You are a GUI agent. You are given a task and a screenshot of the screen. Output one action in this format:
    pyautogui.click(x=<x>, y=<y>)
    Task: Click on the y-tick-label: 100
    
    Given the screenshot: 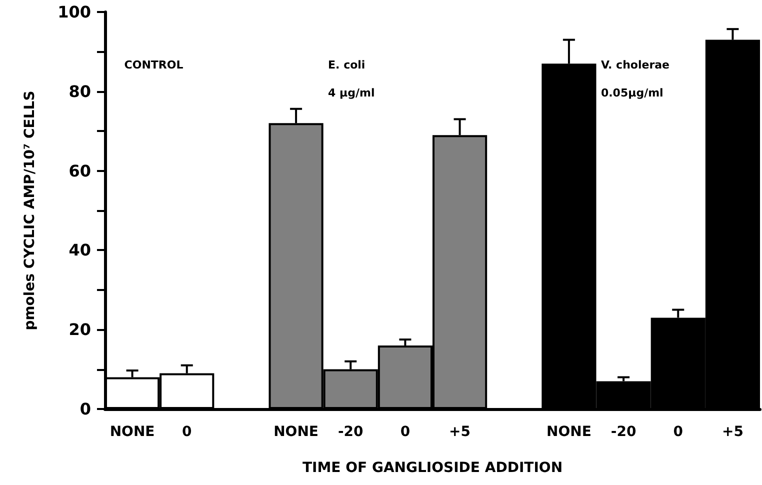 What is the action you would take?
    pyautogui.click(x=74, y=12)
    